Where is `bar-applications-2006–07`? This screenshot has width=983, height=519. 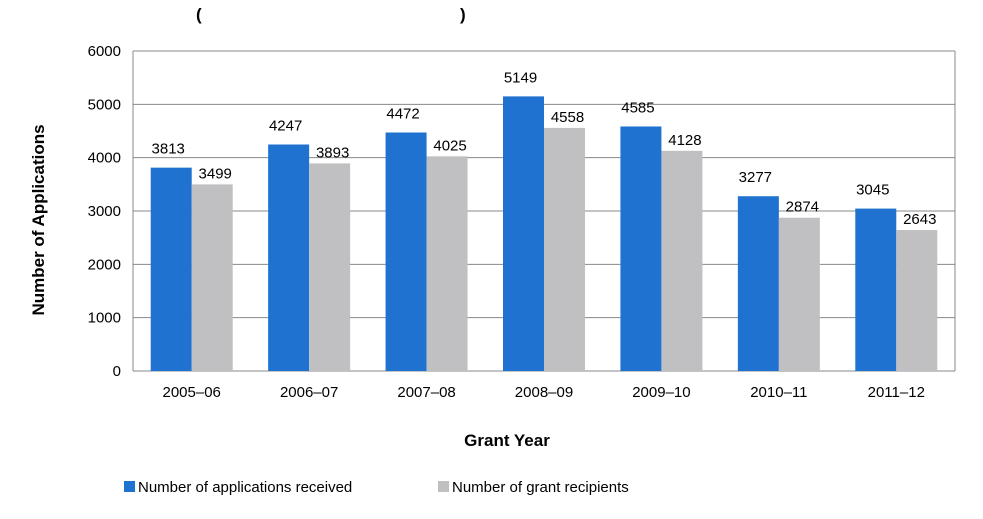
bar-applications-2006–07 is located at coordinates (289, 257).